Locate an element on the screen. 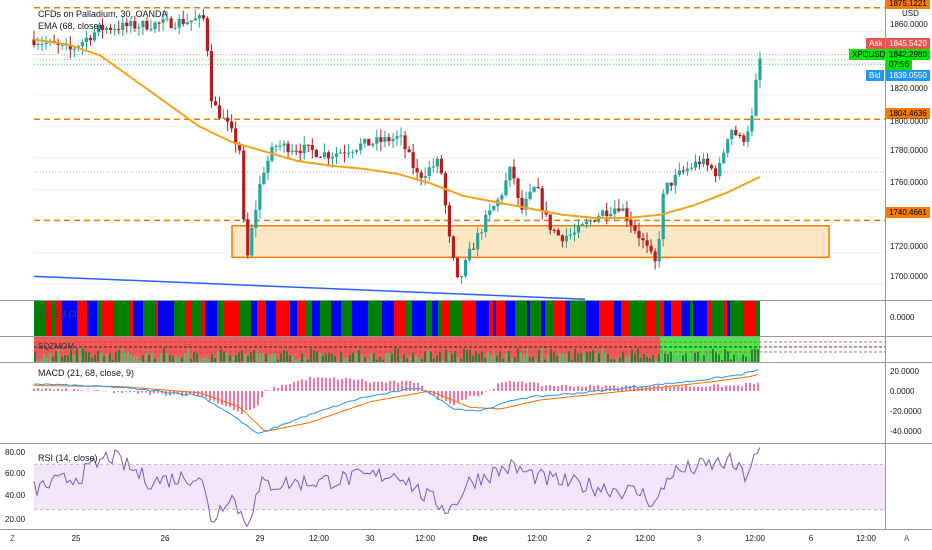 The width and height of the screenshot is (932, 550). ask-value-tag: 1845.5420 is located at coordinates (908, 43).